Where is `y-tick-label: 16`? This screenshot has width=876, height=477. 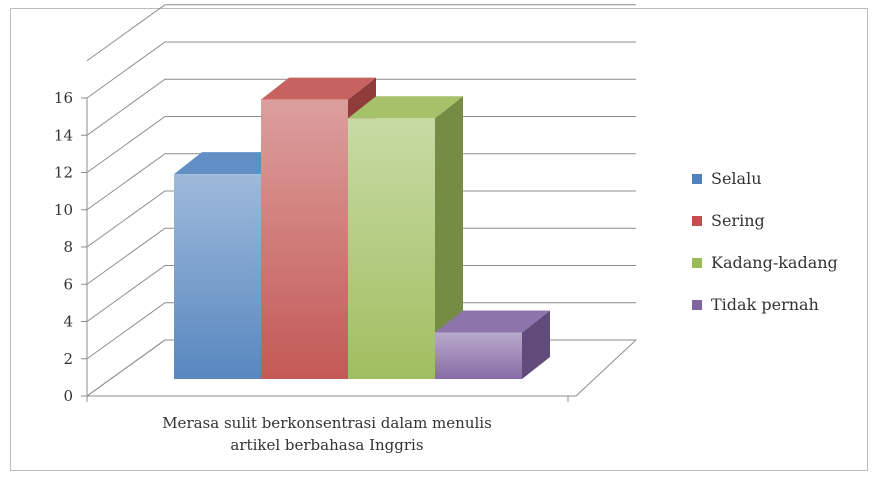 y-tick-label: 16 is located at coordinates (63, 98).